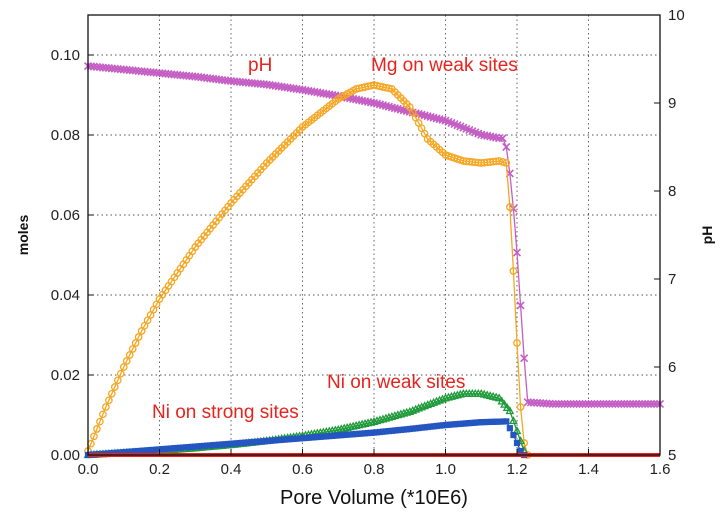  I want to click on x-tick-label: 1.6, so click(660, 469).